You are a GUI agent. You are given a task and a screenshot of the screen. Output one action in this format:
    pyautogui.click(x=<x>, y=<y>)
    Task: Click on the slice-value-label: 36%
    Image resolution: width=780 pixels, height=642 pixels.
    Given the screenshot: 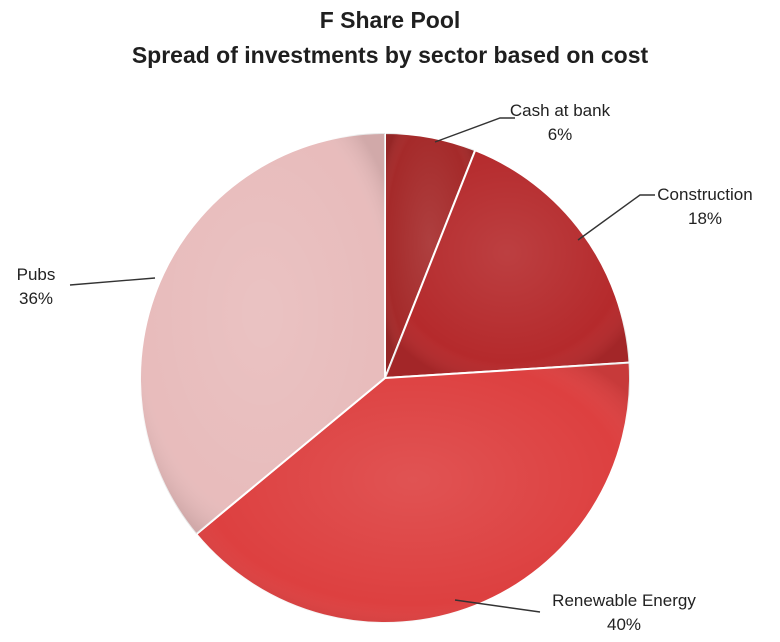 What is the action you would take?
    pyautogui.click(x=36, y=298)
    